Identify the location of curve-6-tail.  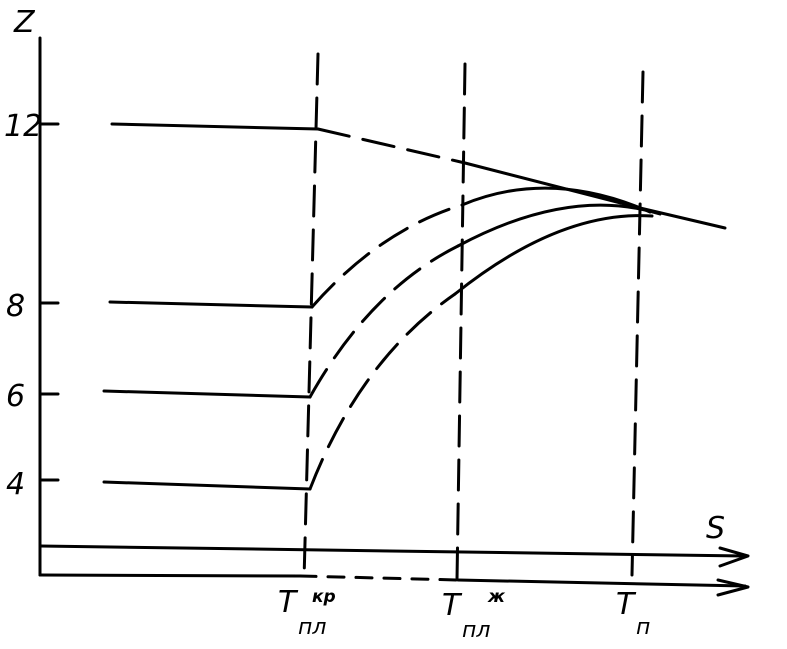
(559, 225).